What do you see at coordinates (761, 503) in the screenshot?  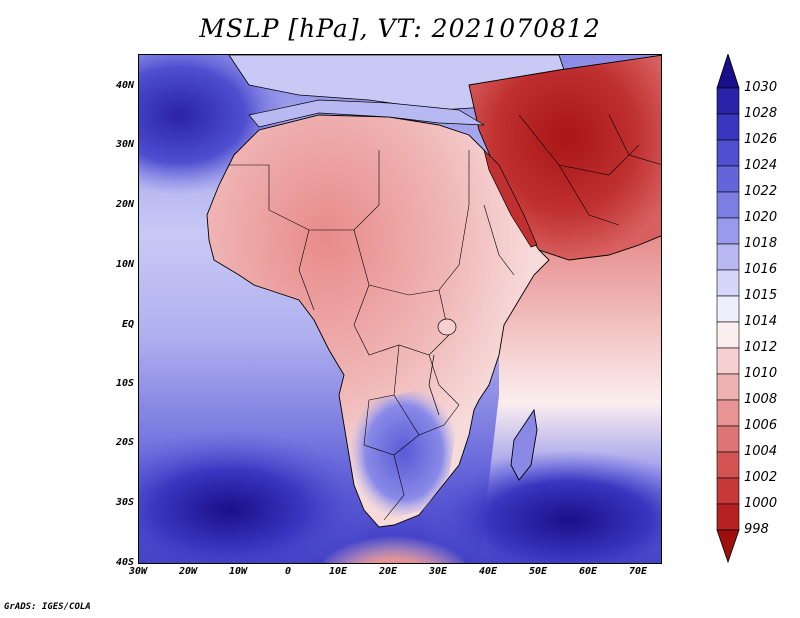 I see `colorbar-level-label: 1000` at bounding box center [761, 503].